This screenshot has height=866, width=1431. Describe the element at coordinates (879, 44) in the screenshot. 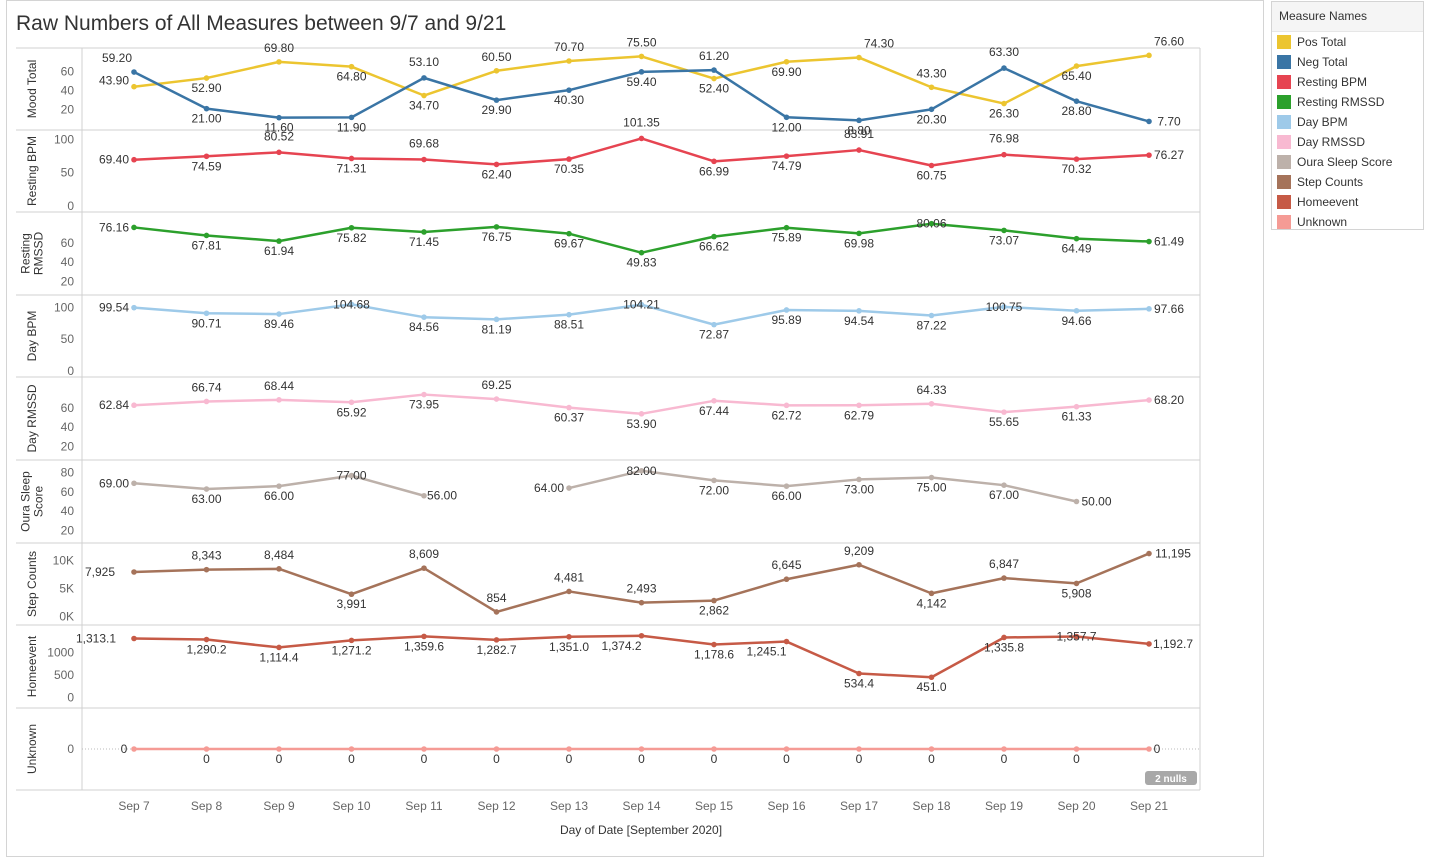

I see `data-label: 74.30` at that location.